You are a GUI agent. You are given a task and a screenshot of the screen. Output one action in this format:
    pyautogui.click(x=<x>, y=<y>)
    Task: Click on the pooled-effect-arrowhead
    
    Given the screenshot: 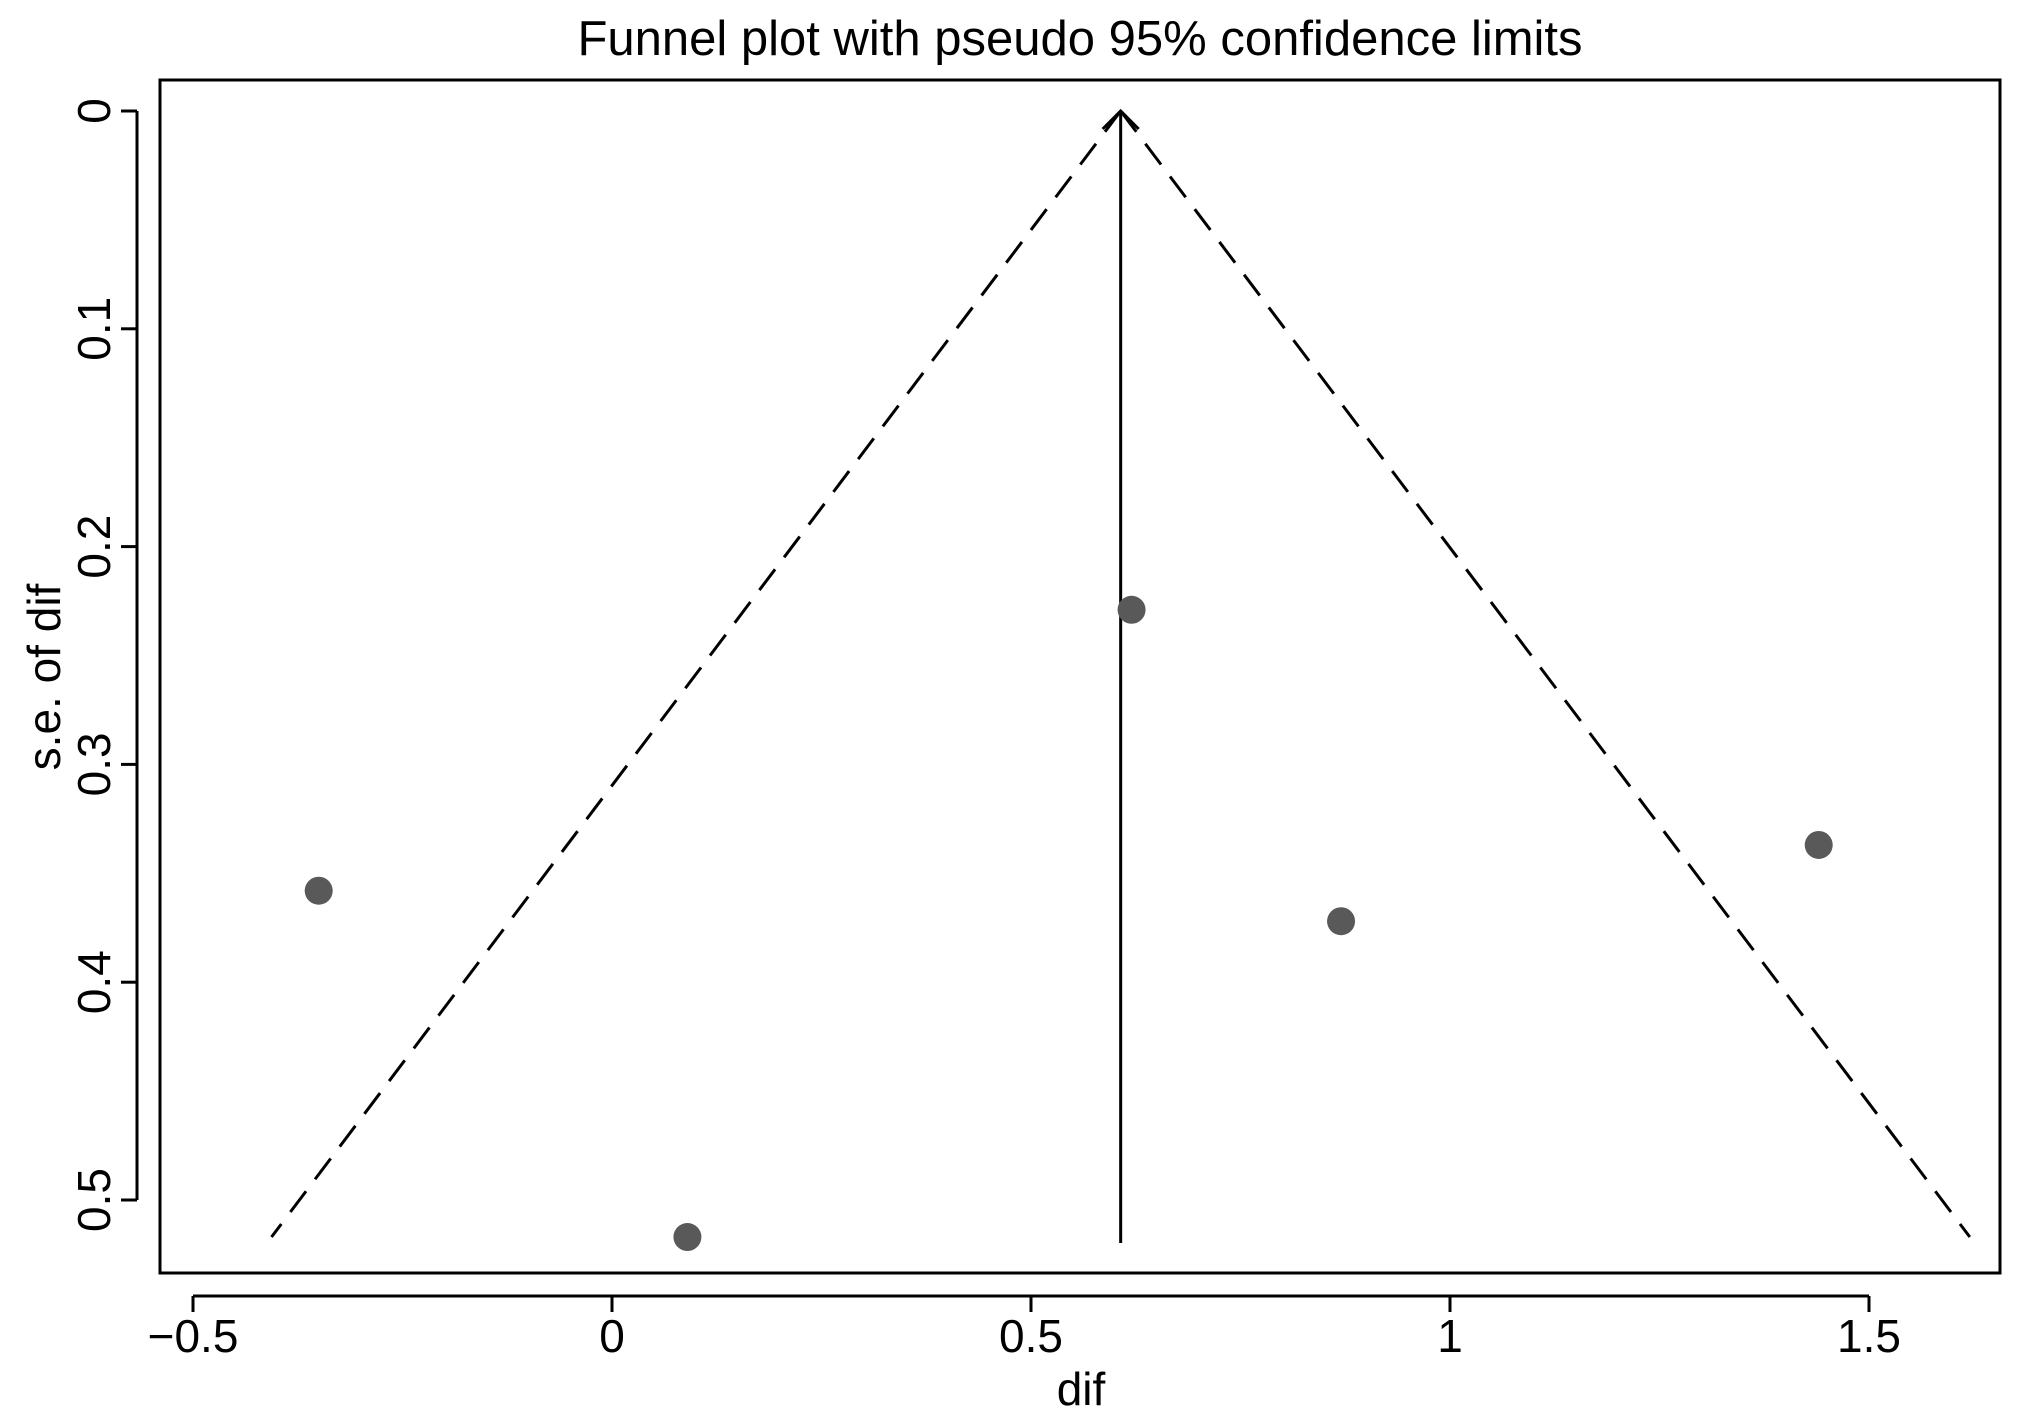 What is the action you would take?
    pyautogui.click(x=1120, y=119)
    